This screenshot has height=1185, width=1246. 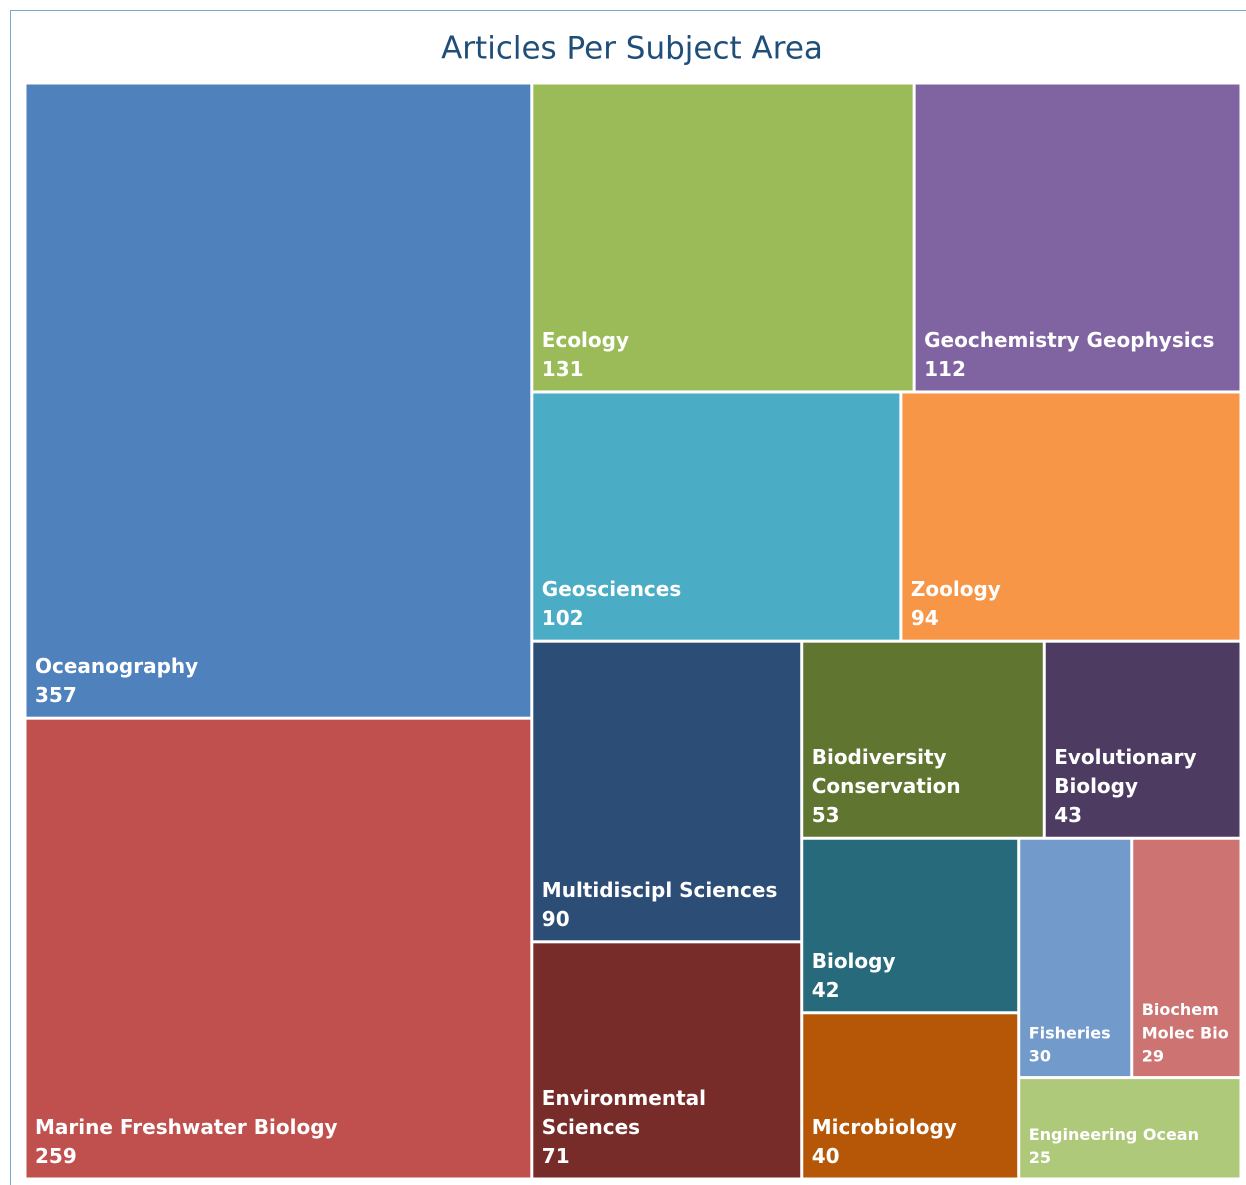 What do you see at coordinates (1185, 1032) in the screenshot?
I see `cell-label-line: Molec Bio` at bounding box center [1185, 1032].